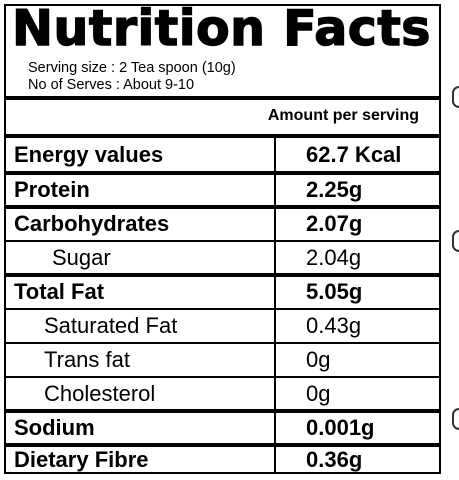  I want to click on nutrient-name: Total Fat, so click(59, 291).